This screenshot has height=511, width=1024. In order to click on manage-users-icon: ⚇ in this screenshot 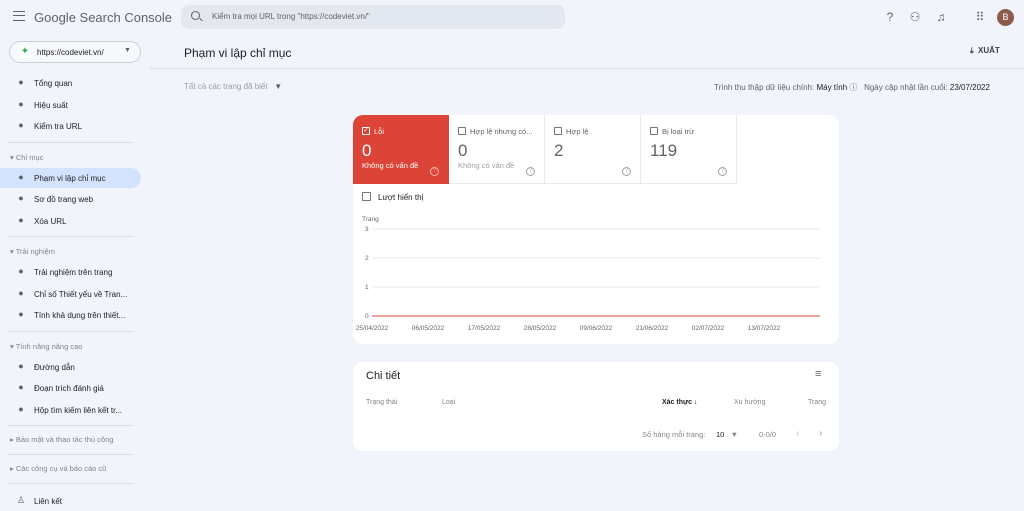, I will do `click(915, 17)`.